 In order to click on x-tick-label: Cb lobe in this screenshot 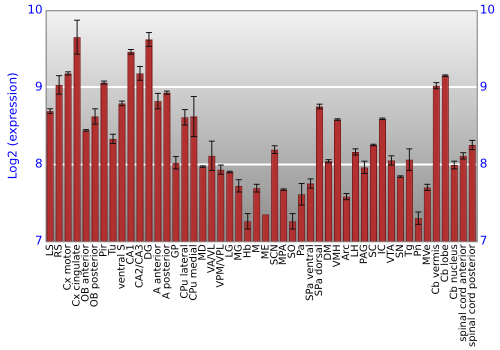, I will do `click(445, 263)`.